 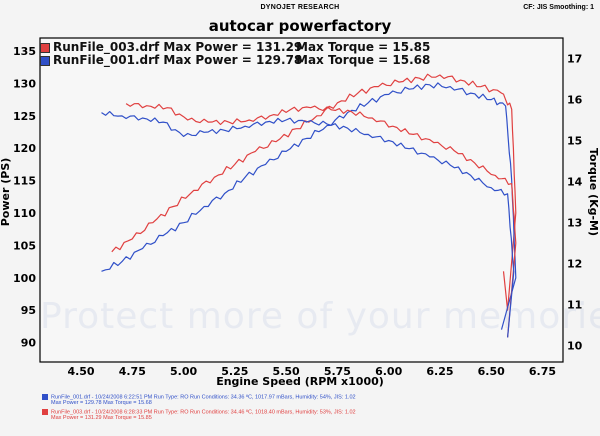 I want to click on legend-file: RunFile_003.drf, so click(x=106, y=47).